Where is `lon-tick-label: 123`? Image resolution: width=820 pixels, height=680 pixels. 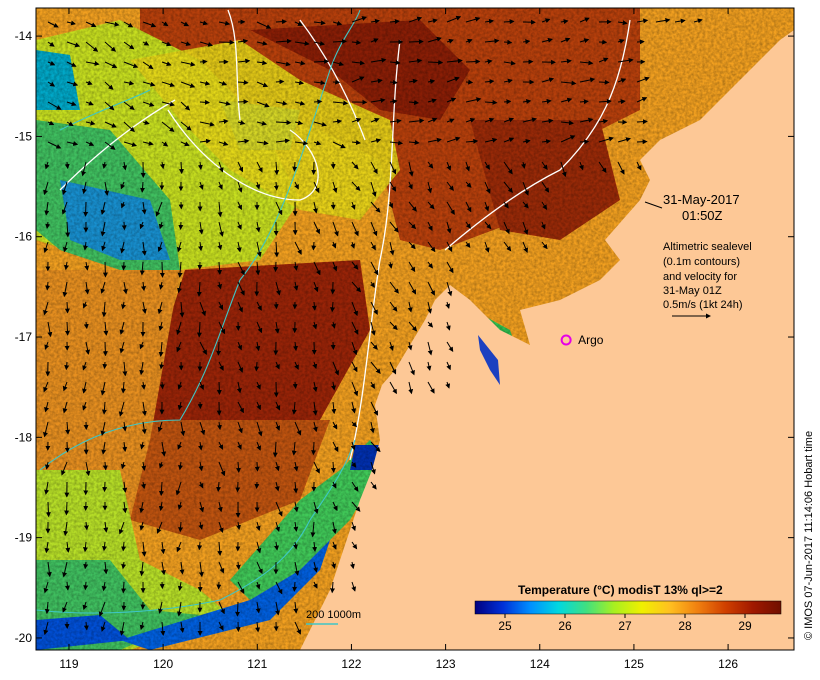
lon-tick-label: 123 is located at coordinates (446, 664).